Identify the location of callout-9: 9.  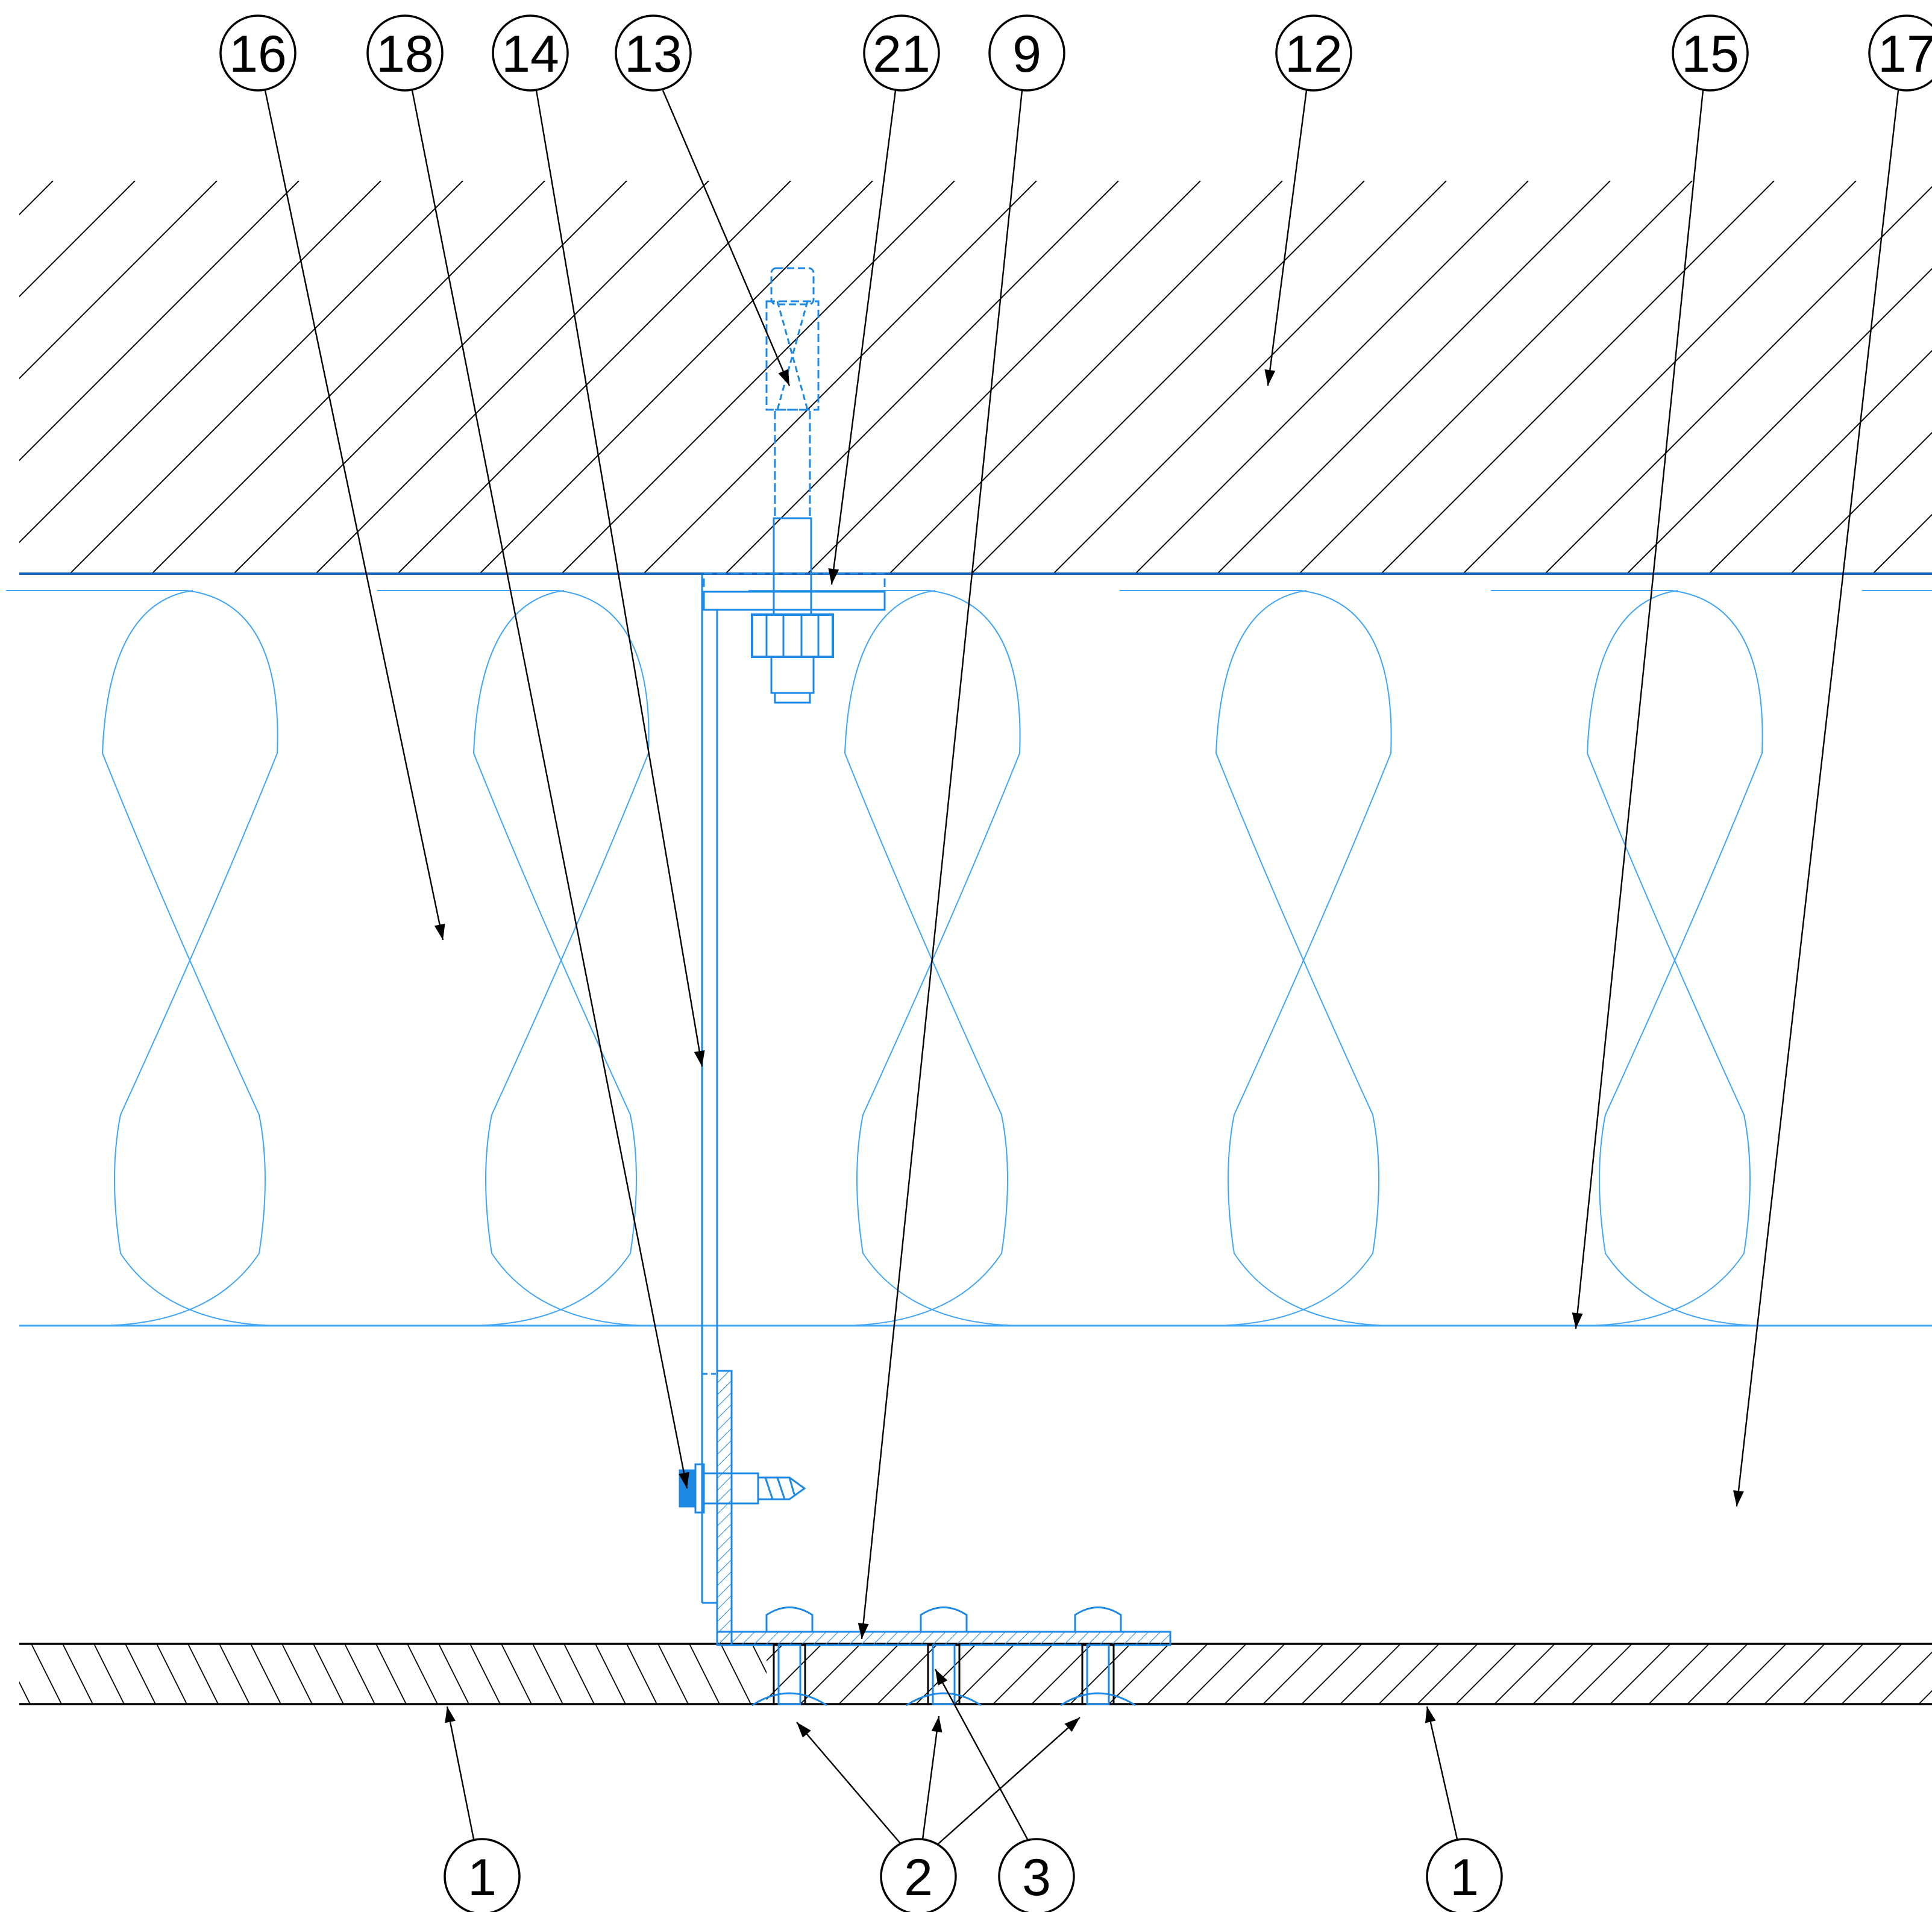
(1026, 53).